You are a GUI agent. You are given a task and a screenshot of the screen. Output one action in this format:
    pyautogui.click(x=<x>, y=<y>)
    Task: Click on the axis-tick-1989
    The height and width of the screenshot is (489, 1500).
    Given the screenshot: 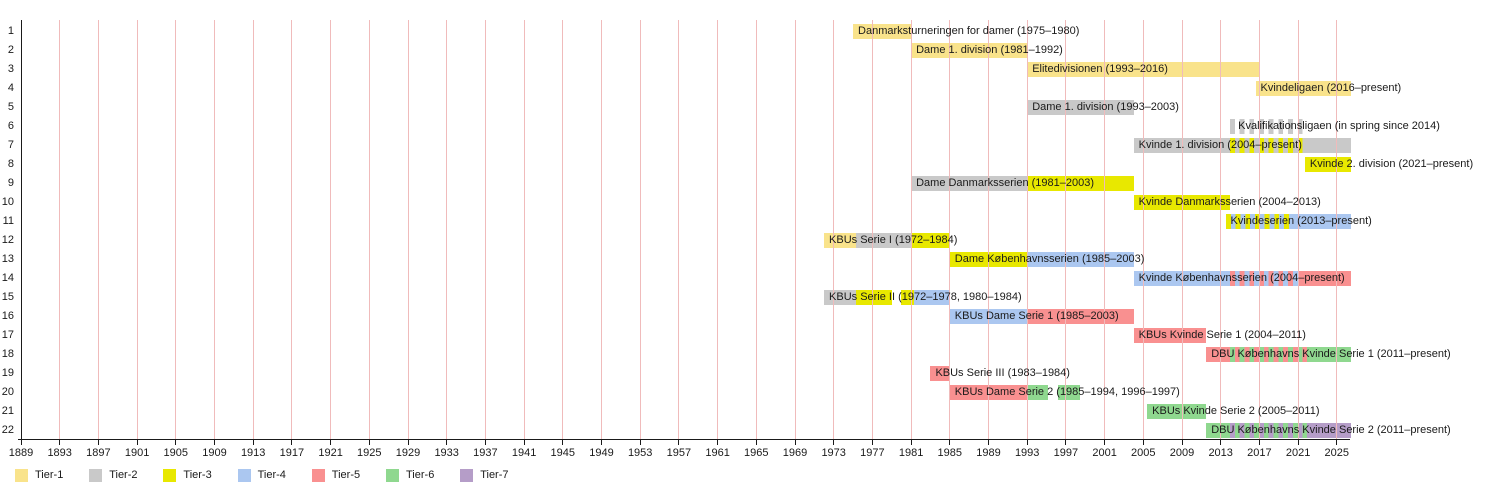 What is the action you would take?
    pyautogui.click(x=988, y=442)
    